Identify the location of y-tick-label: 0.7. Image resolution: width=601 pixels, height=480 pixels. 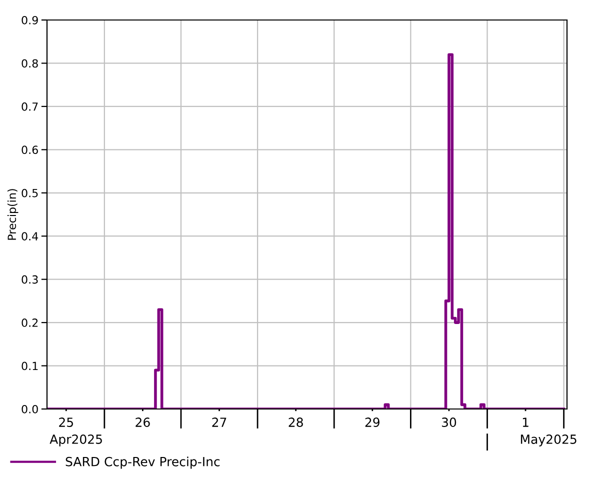
(30, 106).